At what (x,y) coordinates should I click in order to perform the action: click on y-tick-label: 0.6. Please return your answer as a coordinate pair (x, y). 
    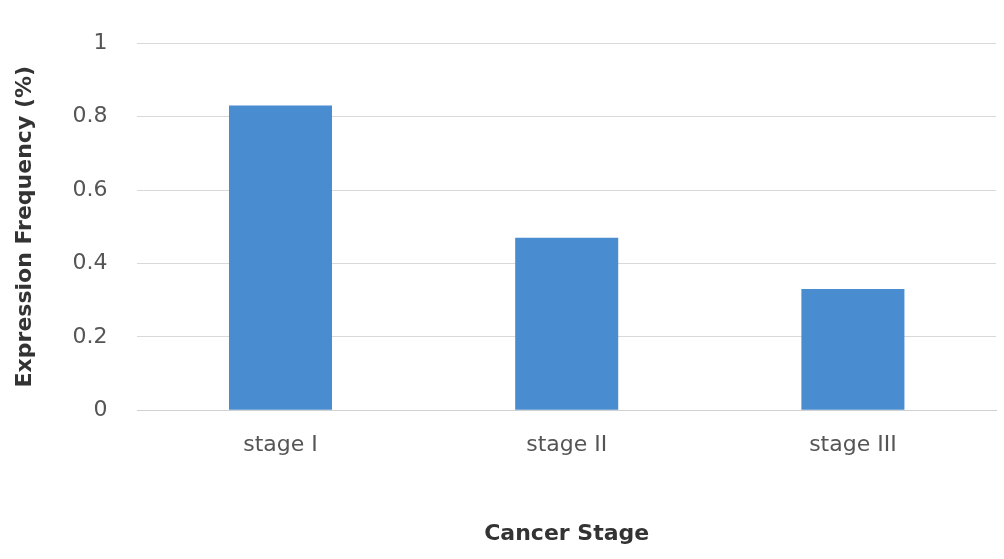
    Looking at the image, I should click on (90, 188).